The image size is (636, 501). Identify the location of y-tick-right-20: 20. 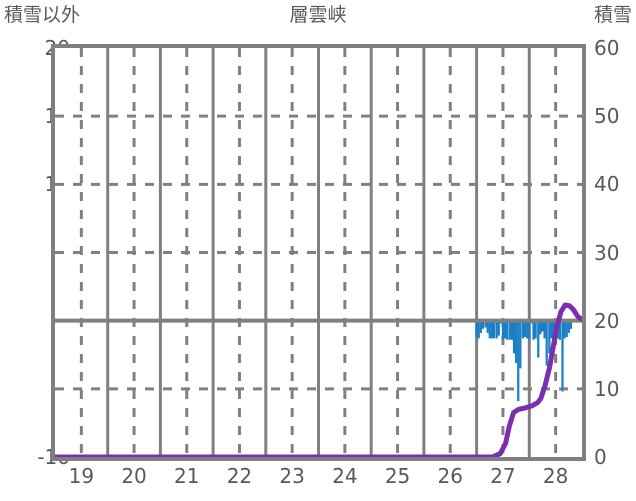
(607, 320).